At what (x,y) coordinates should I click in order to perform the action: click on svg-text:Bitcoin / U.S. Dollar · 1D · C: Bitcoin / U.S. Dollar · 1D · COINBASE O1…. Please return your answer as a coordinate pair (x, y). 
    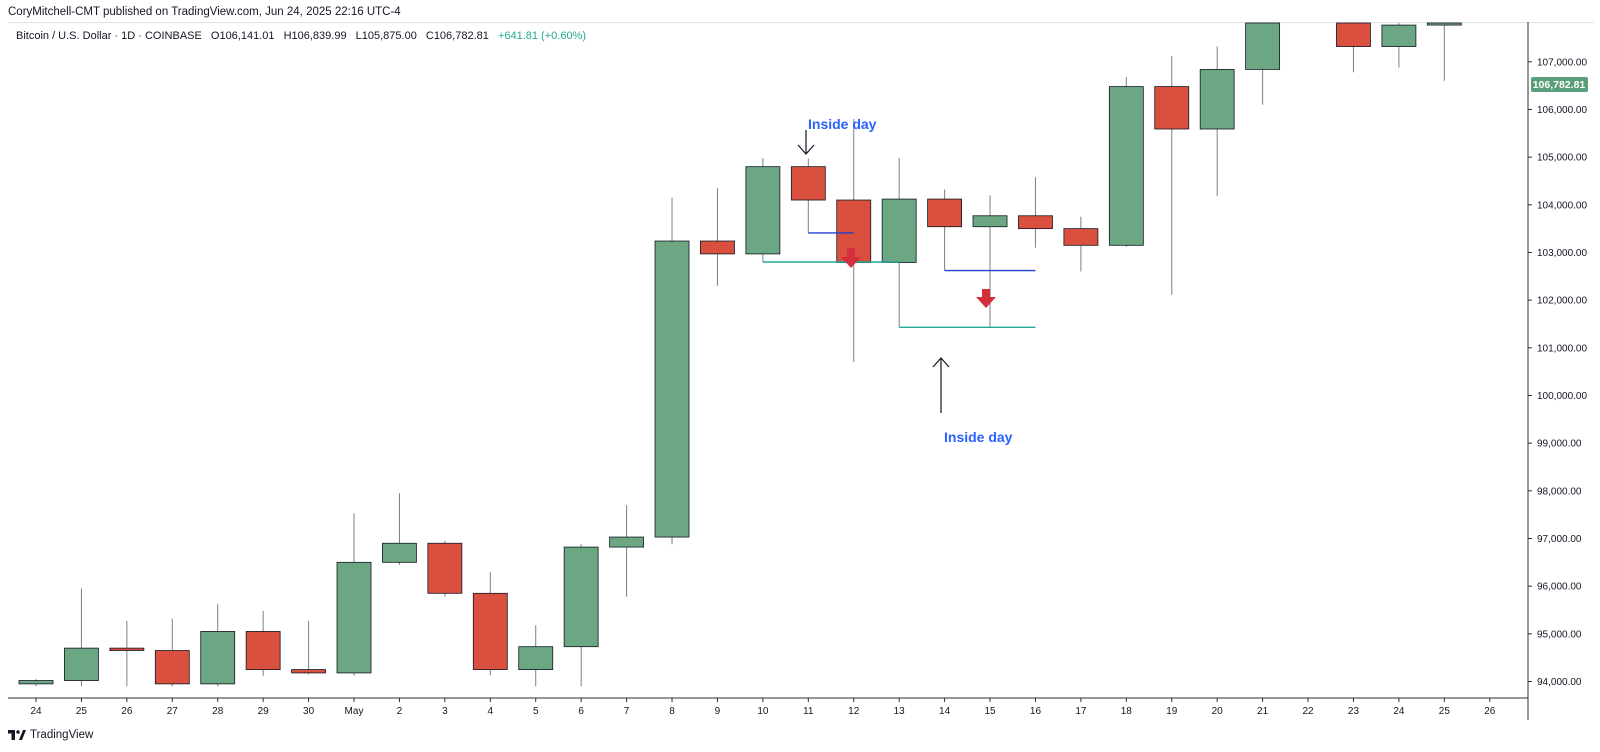
    Looking at the image, I should click on (301, 36).